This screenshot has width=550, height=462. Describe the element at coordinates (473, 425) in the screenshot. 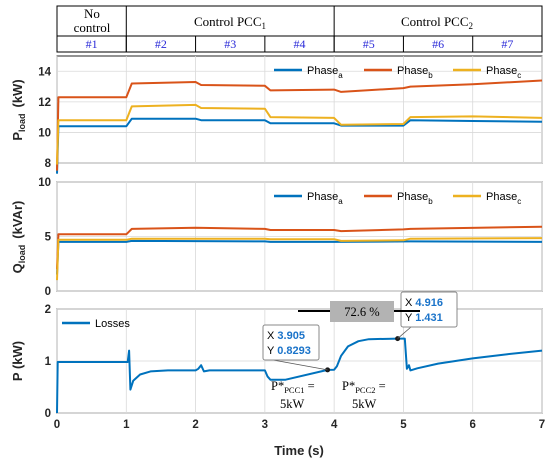

I see `xtick-label: 6` at that location.